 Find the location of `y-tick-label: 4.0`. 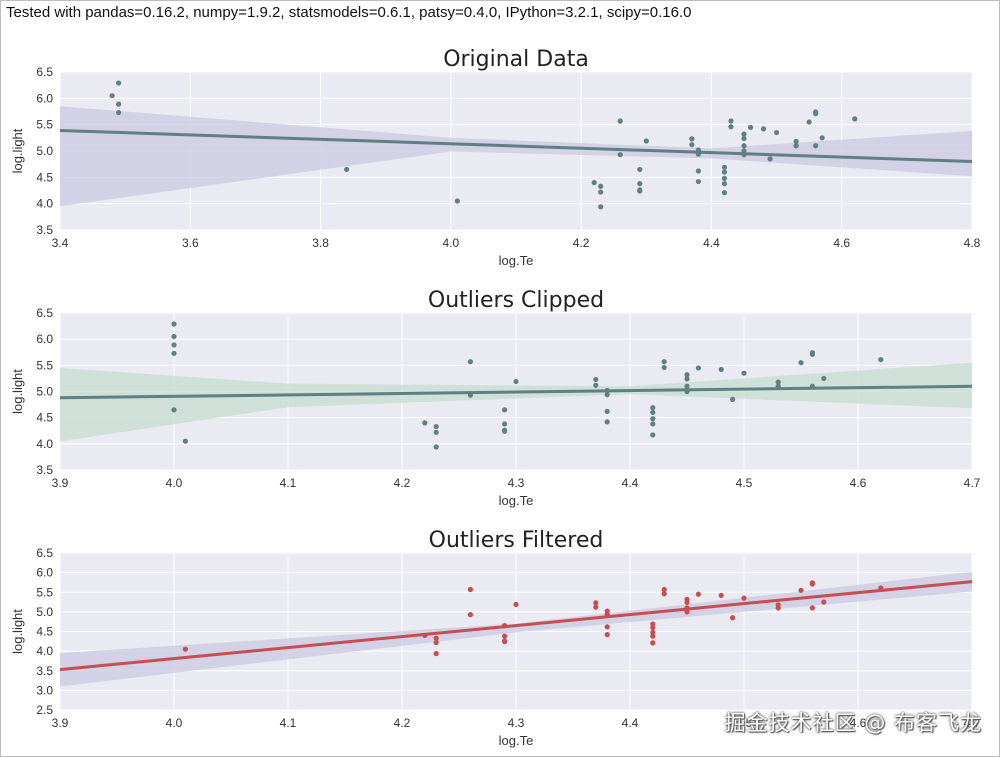

y-tick-label: 4.0 is located at coordinates (44, 204).